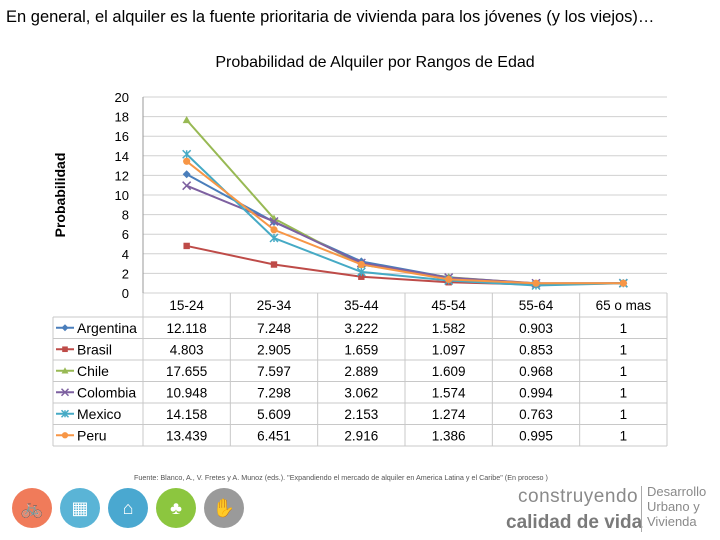  I want to click on y-tick-label: 16, so click(122, 136).